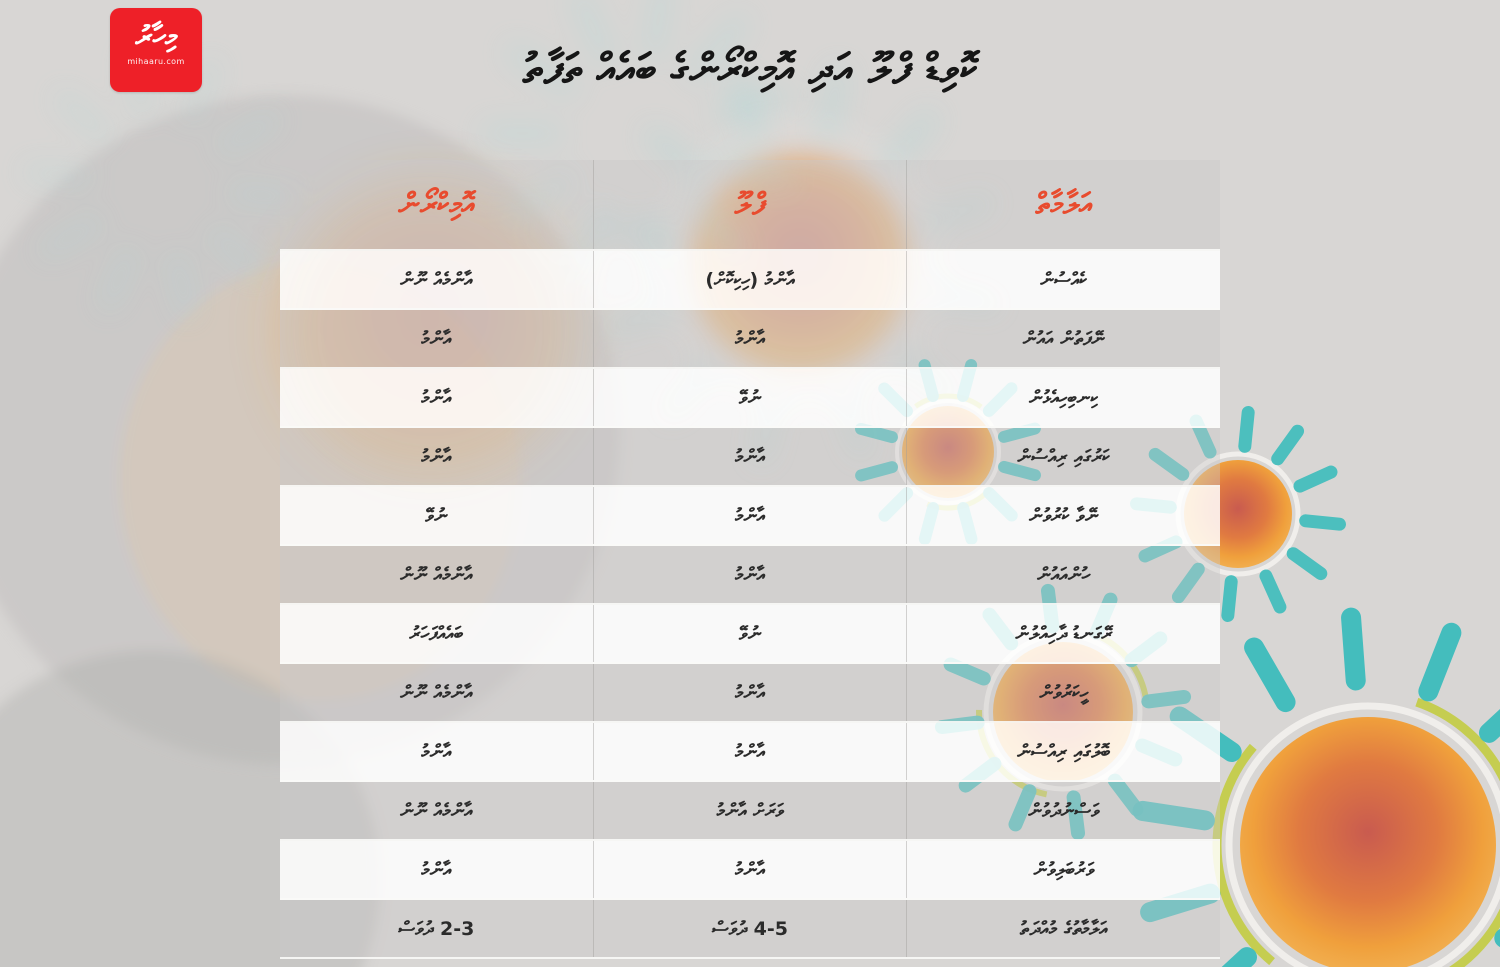 This screenshot has width=1500, height=967. Describe the element at coordinates (1063, 456) in the screenshot. I see `symptom-cell: ކަރުގައި ރިއްސުން` at that location.